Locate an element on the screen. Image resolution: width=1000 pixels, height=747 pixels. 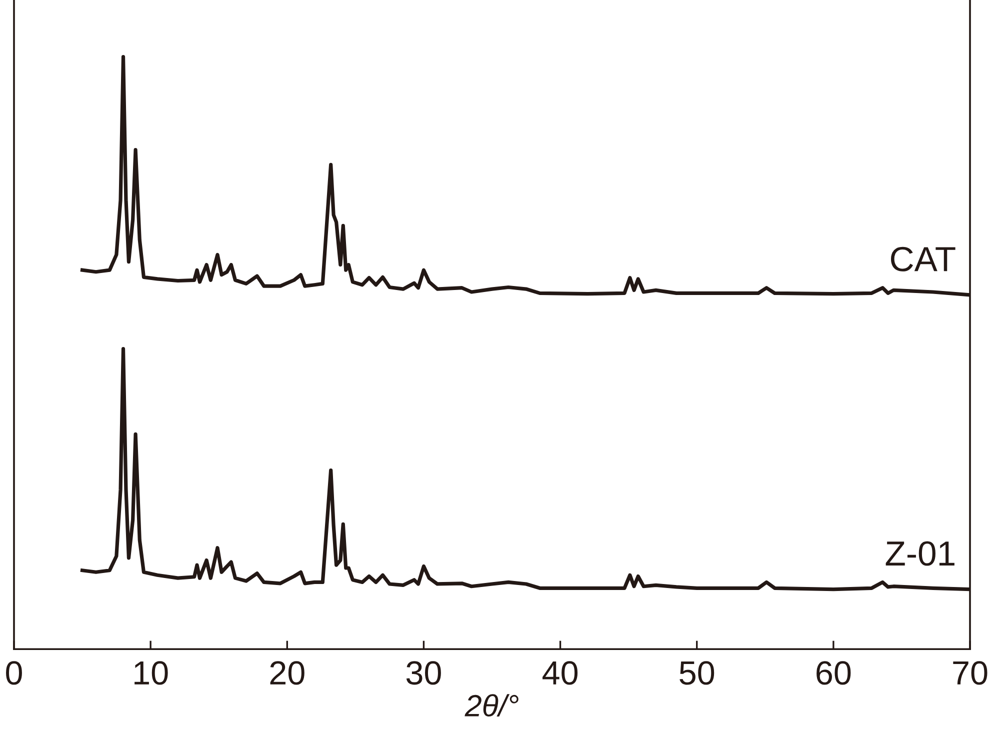
x-tick-label: 20 is located at coordinates (287, 673).